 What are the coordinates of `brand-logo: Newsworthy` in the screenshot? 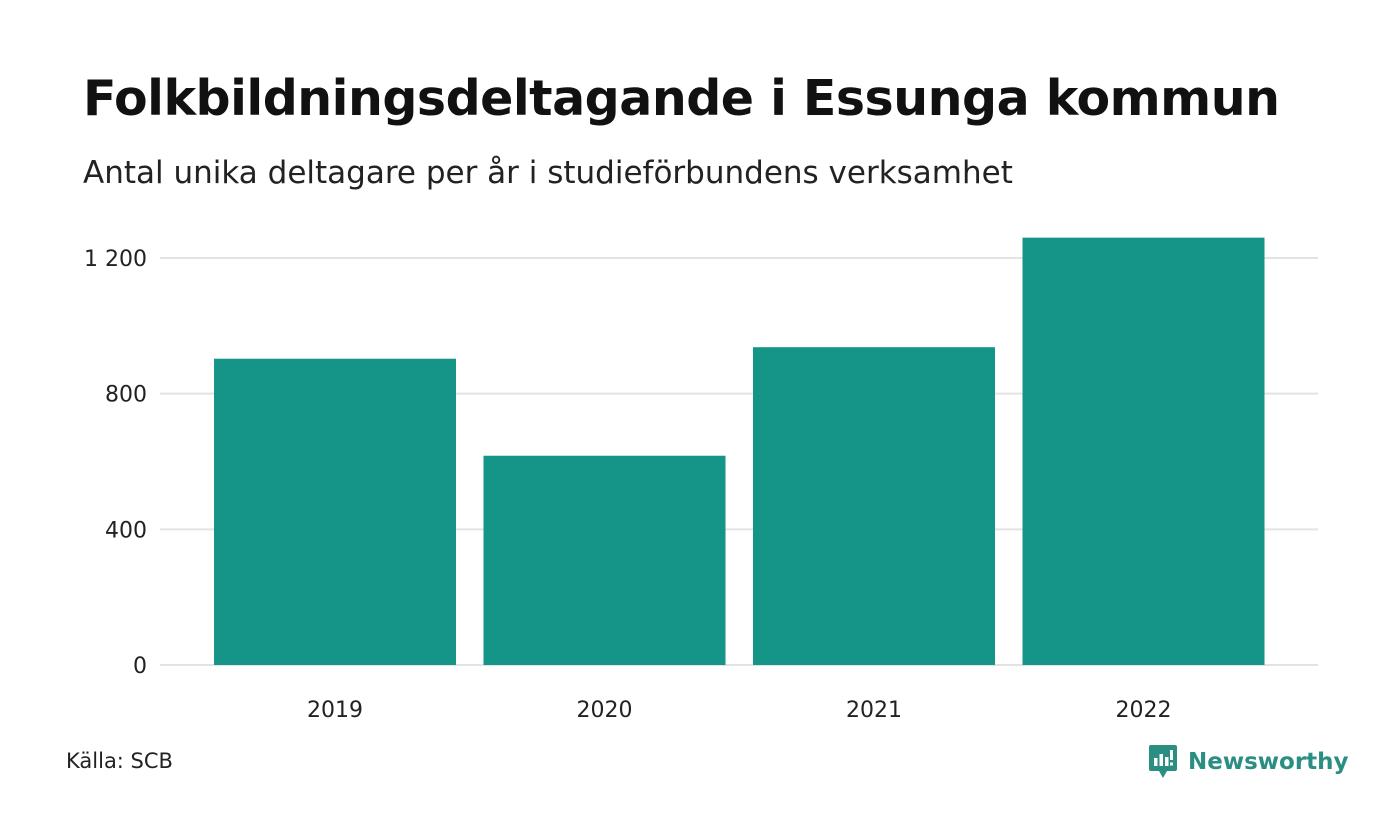 It's located at (1248, 762).